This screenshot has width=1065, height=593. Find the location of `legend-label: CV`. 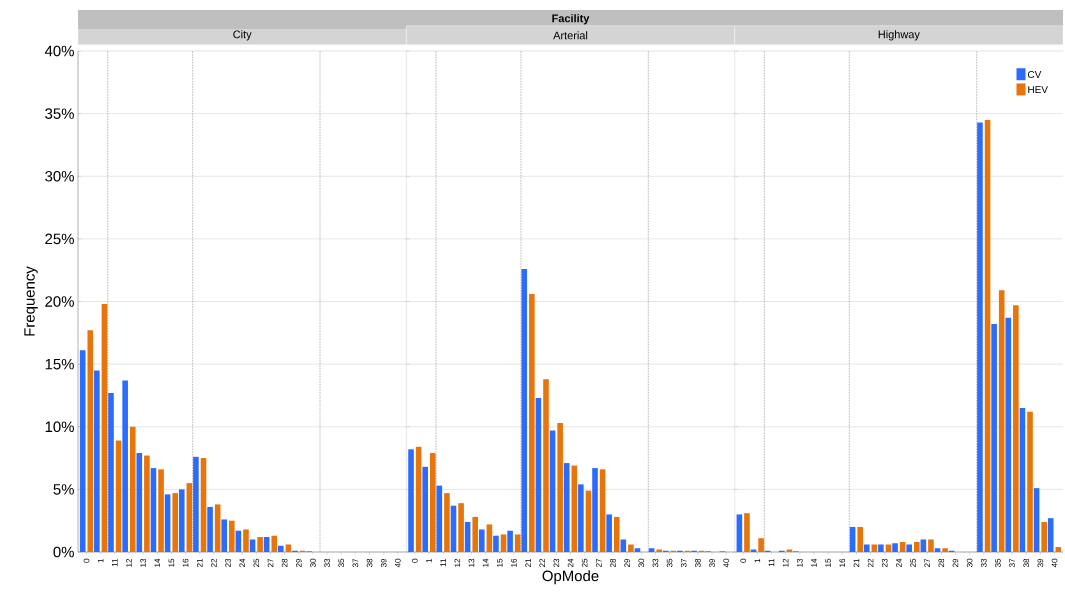

legend-label: CV is located at coordinates (1035, 75).